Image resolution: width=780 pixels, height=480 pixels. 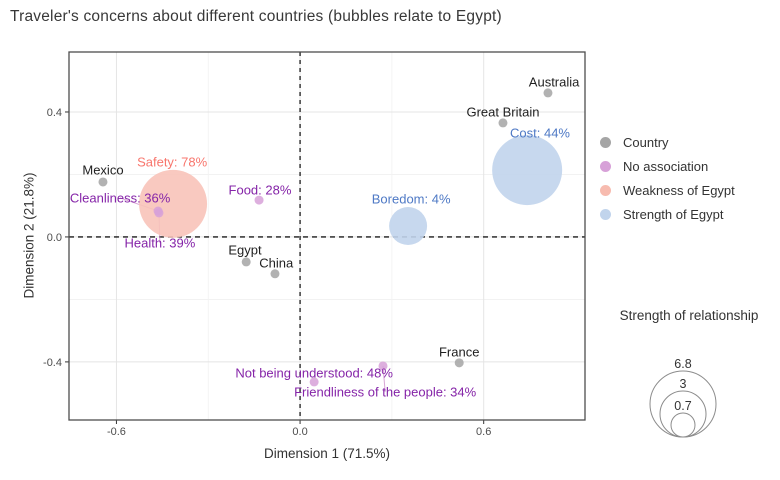 What do you see at coordinates (411, 198) in the screenshot?
I see `label-boredom-4: Boredom: 4%` at bounding box center [411, 198].